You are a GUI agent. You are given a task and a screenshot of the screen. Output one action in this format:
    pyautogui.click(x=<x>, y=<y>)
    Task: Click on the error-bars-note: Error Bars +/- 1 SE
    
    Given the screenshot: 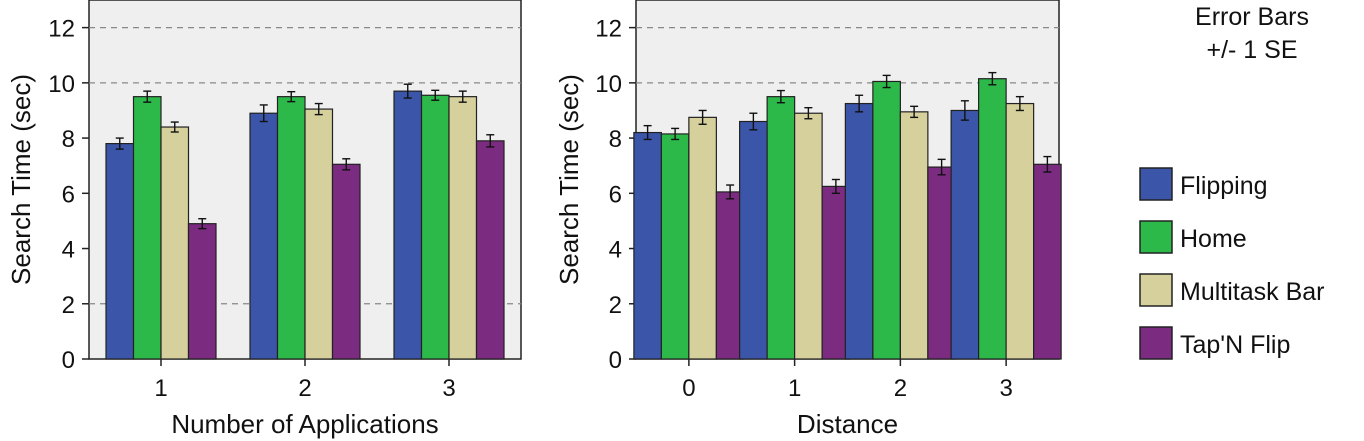 What is the action you would take?
    pyautogui.click(x=1252, y=33)
    